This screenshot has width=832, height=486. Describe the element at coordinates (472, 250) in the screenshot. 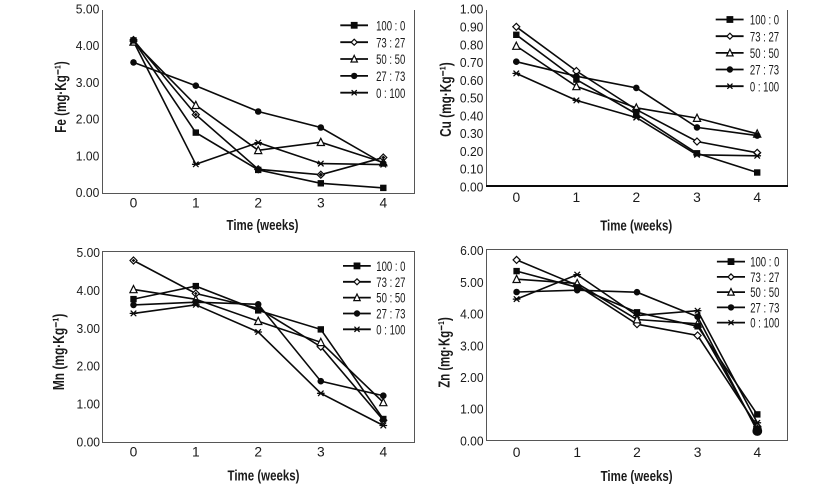

I see `svg-text: 6.00` at that location.